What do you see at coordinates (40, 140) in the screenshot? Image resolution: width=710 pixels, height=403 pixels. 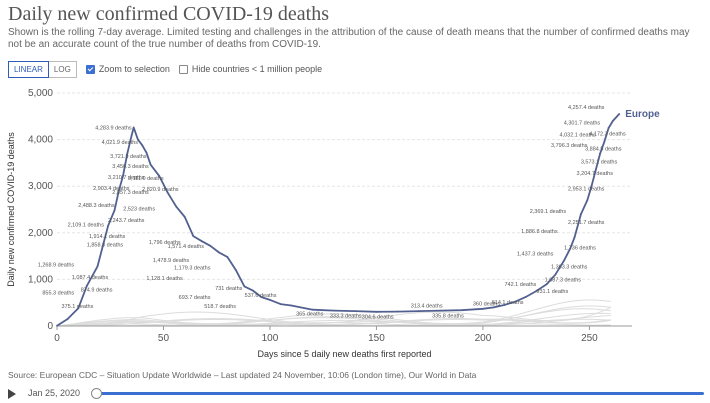 I see `y-tick-label: 4,000` at bounding box center [40, 140].